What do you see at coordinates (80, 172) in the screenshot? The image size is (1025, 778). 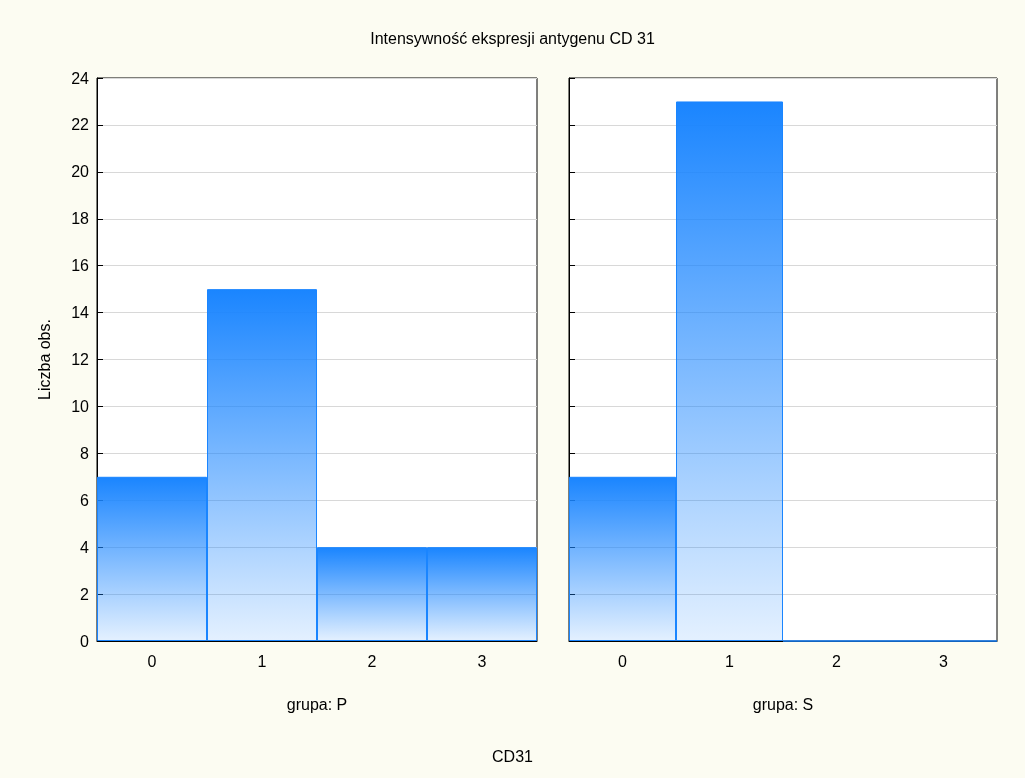 I see `y-tick-label: 20` at bounding box center [80, 172].